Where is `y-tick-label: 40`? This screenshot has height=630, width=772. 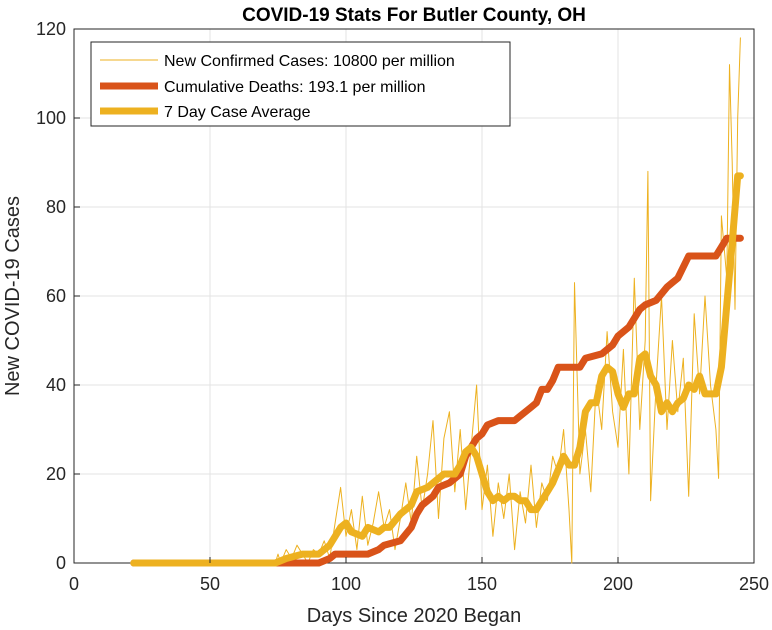 y-tick-label: 40 is located at coordinates (56, 385).